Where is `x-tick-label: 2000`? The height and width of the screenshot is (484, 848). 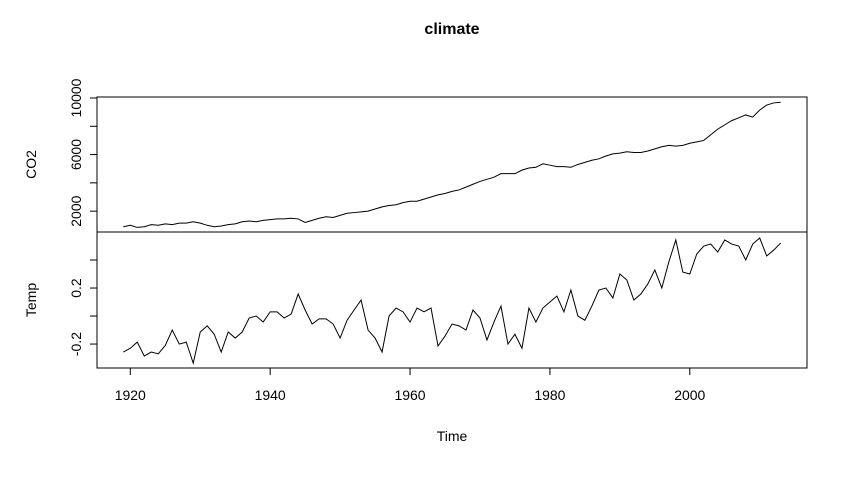
x-tick-label: 2000 is located at coordinates (689, 395).